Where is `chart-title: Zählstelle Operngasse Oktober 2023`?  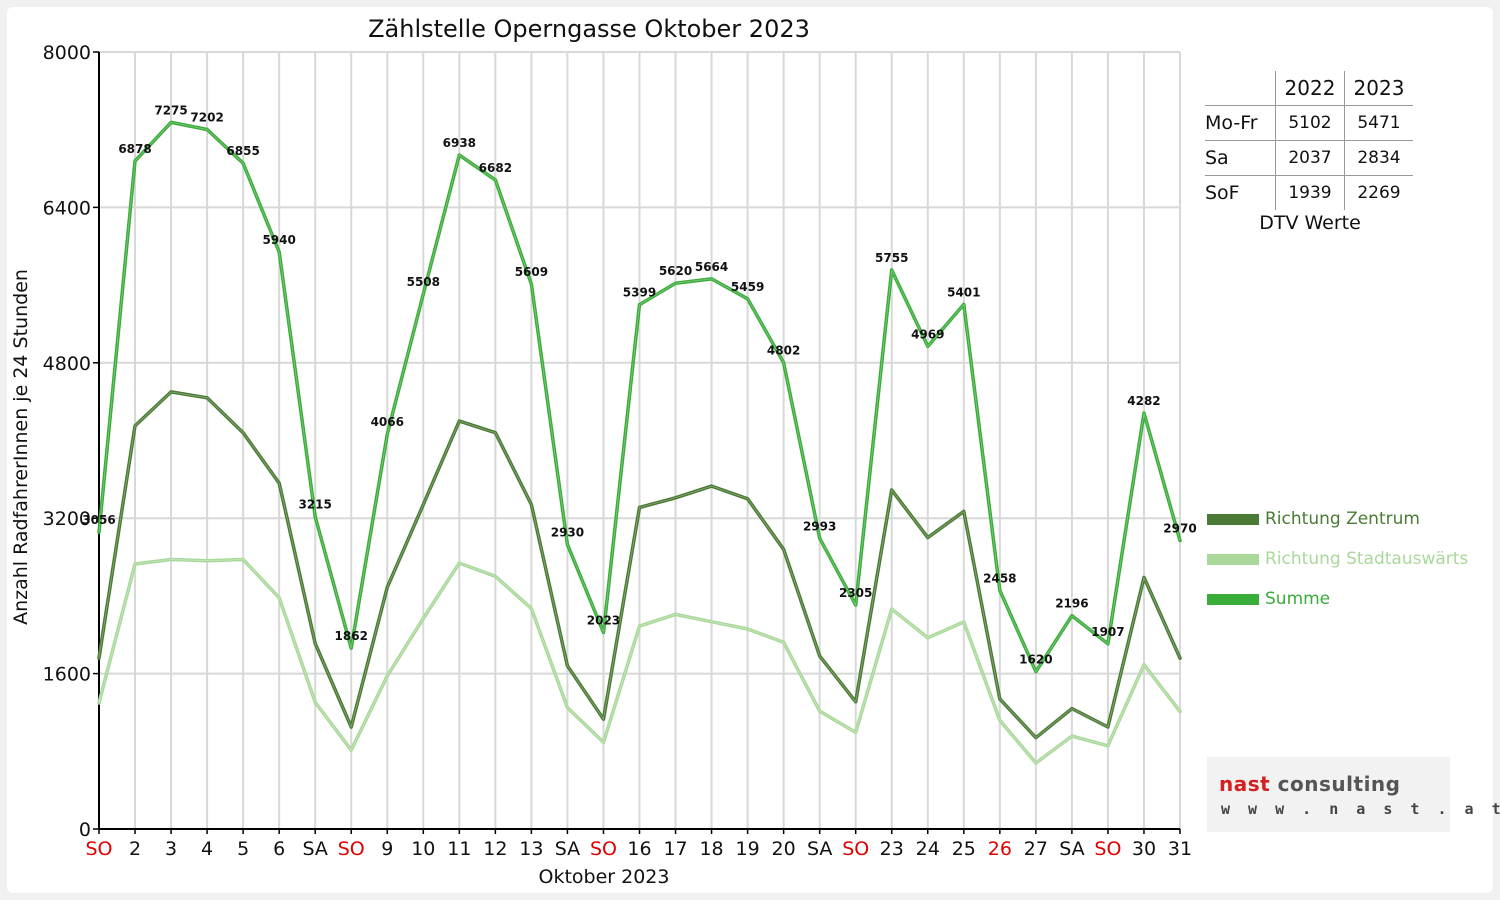 chart-title: Zählstelle Operngasse Oktober 2023 is located at coordinates (589, 29).